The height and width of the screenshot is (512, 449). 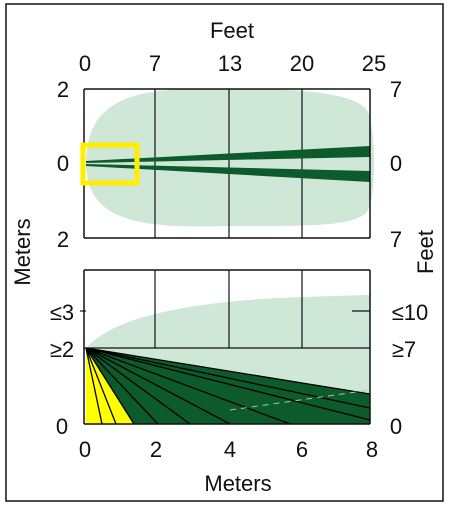 I want to click on bottom-axis-unit-label: Meters, so click(x=237, y=483).